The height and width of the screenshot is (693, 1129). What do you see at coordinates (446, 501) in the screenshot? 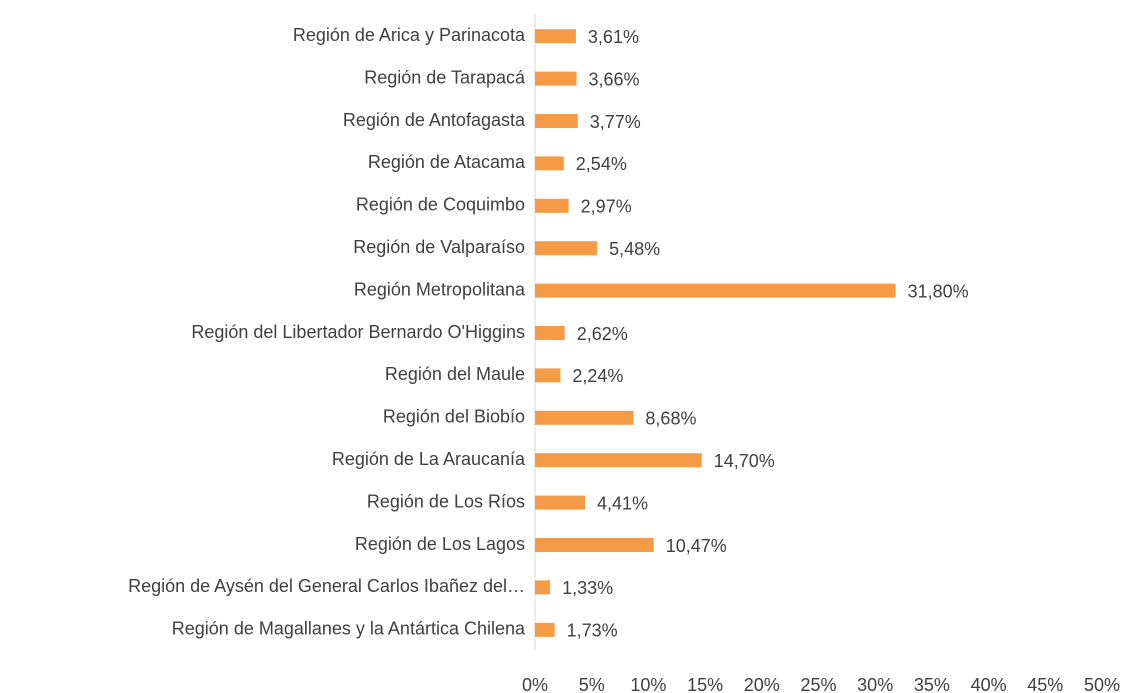
I see `y-tick-label: Región de Los Ríos` at bounding box center [446, 501].